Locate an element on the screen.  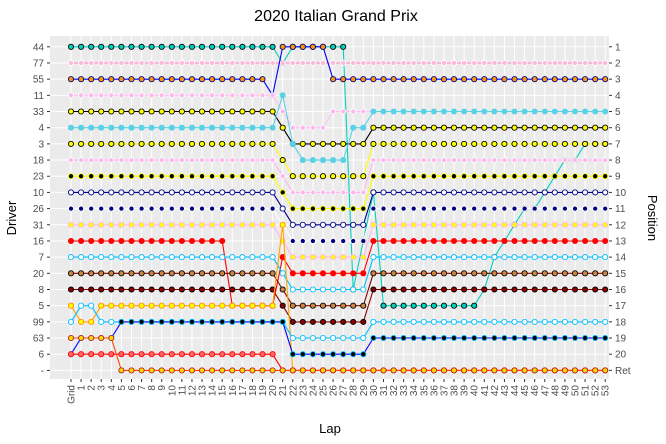
x-tick-label: 26 is located at coordinates (334, 391).